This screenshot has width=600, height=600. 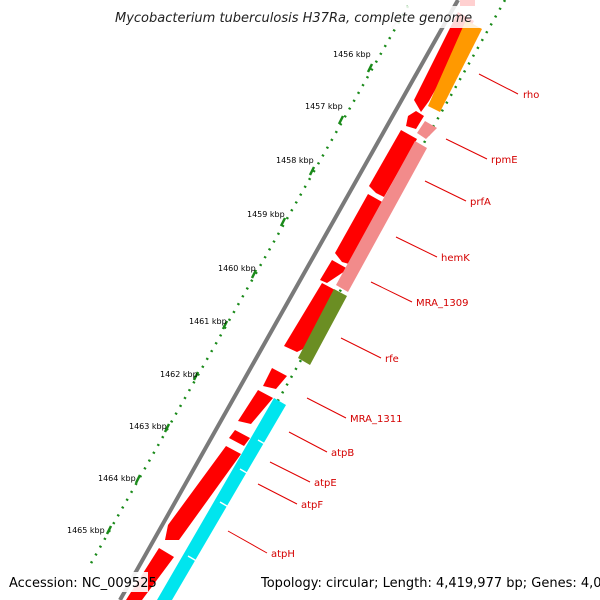 What do you see at coordinates (352, 54) in the screenshot?
I see `kbp-label: 1456 kbp` at bounding box center [352, 54].